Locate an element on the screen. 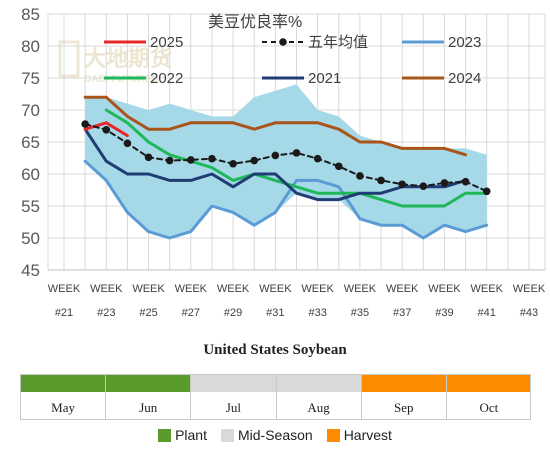 This screenshot has height=454, width=550. y-tick-label: 65 is located at coordinates (30, 142).